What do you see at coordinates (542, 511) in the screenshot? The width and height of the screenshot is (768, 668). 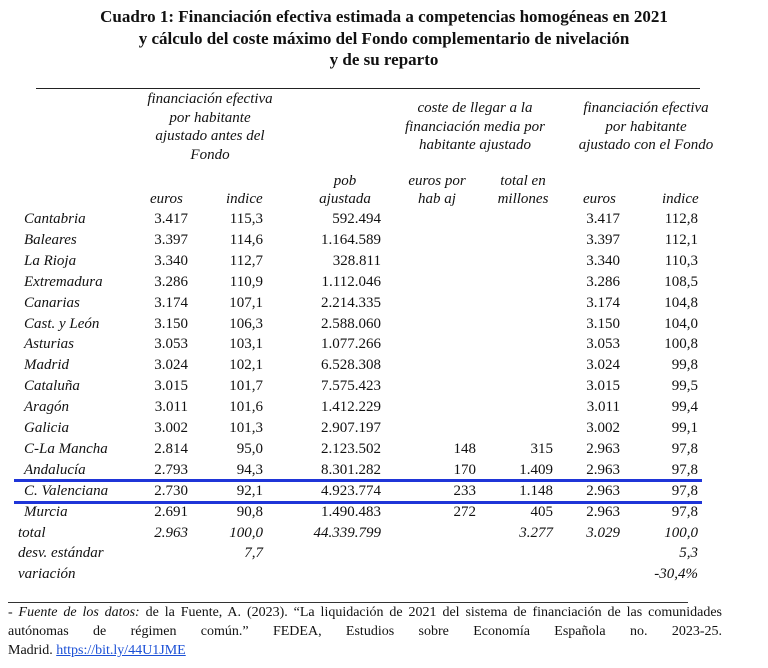 I see `cell-total-mill: 405` at bounding box center [542, 511].